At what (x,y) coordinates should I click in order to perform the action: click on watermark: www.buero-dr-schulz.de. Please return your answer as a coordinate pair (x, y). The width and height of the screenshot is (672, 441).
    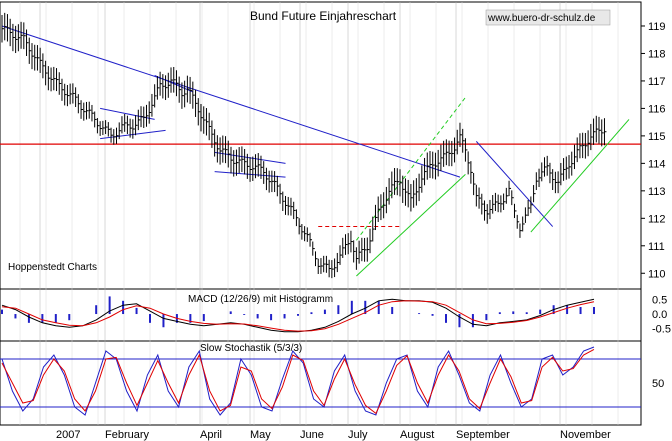
    Looking at the image, I should click on (541, 18).